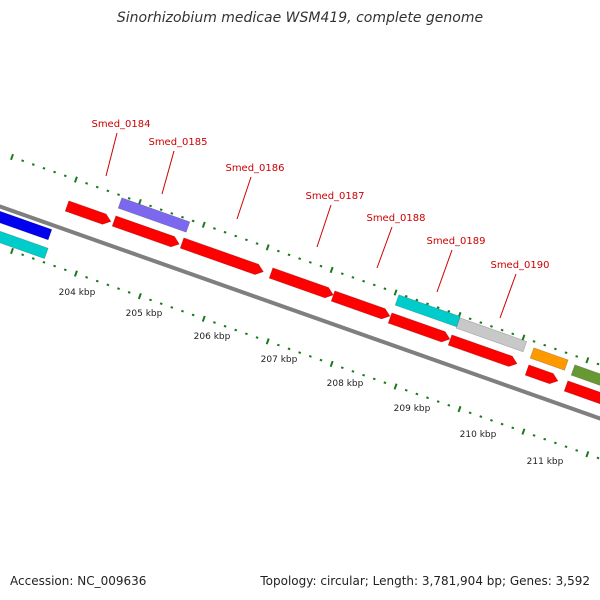 This screenshot has width=600, height=600. Describe the element at coordinates (177, 142) in the screenshot. I see `gene-label: Smed_0185` at that location.